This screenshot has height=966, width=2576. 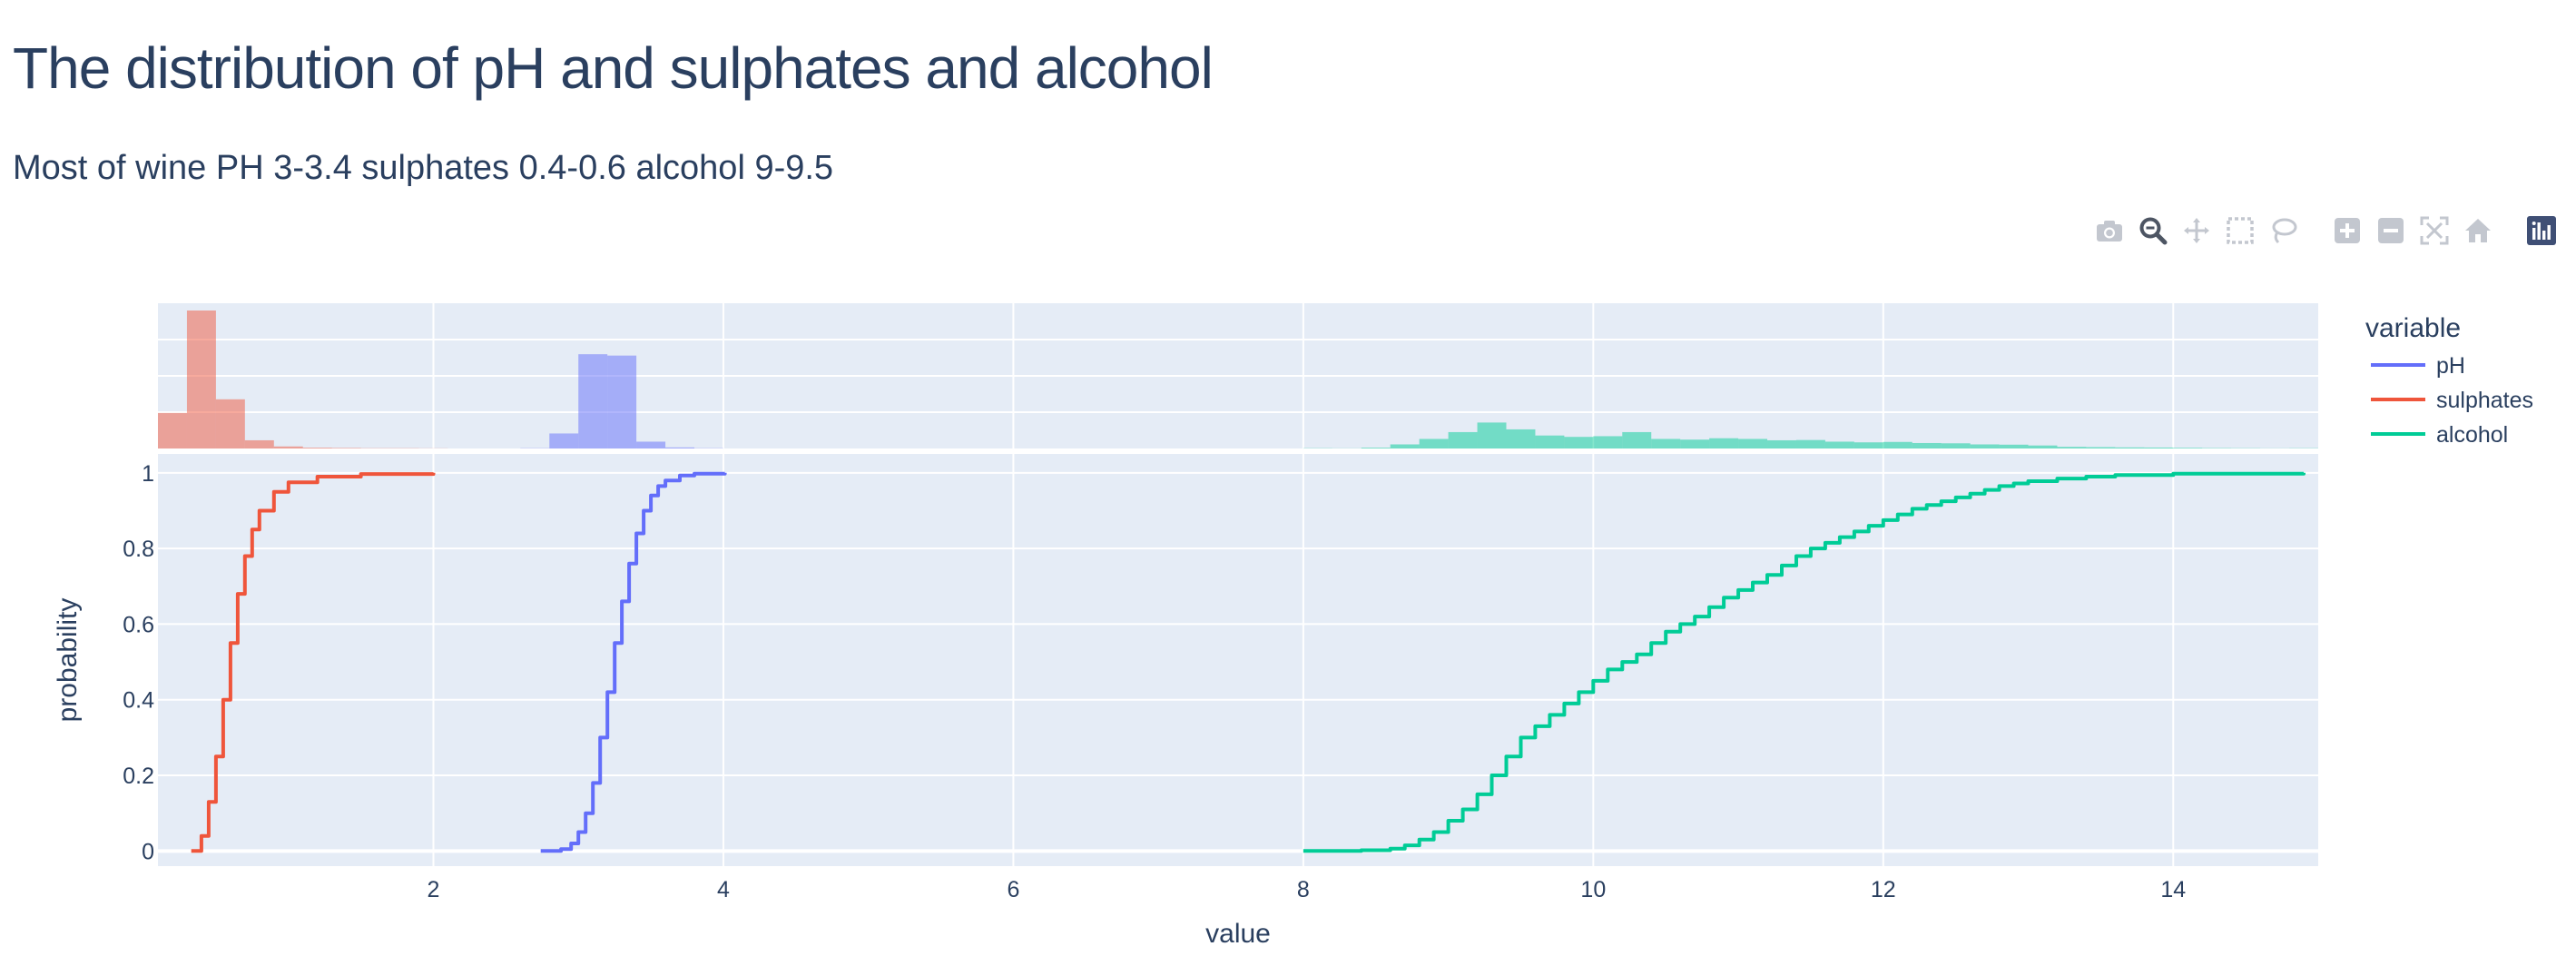 What do you see at coordinates (148, 851) in the screenshot?
I see `y-tick-label: 0` at bounding box center [148, 851].